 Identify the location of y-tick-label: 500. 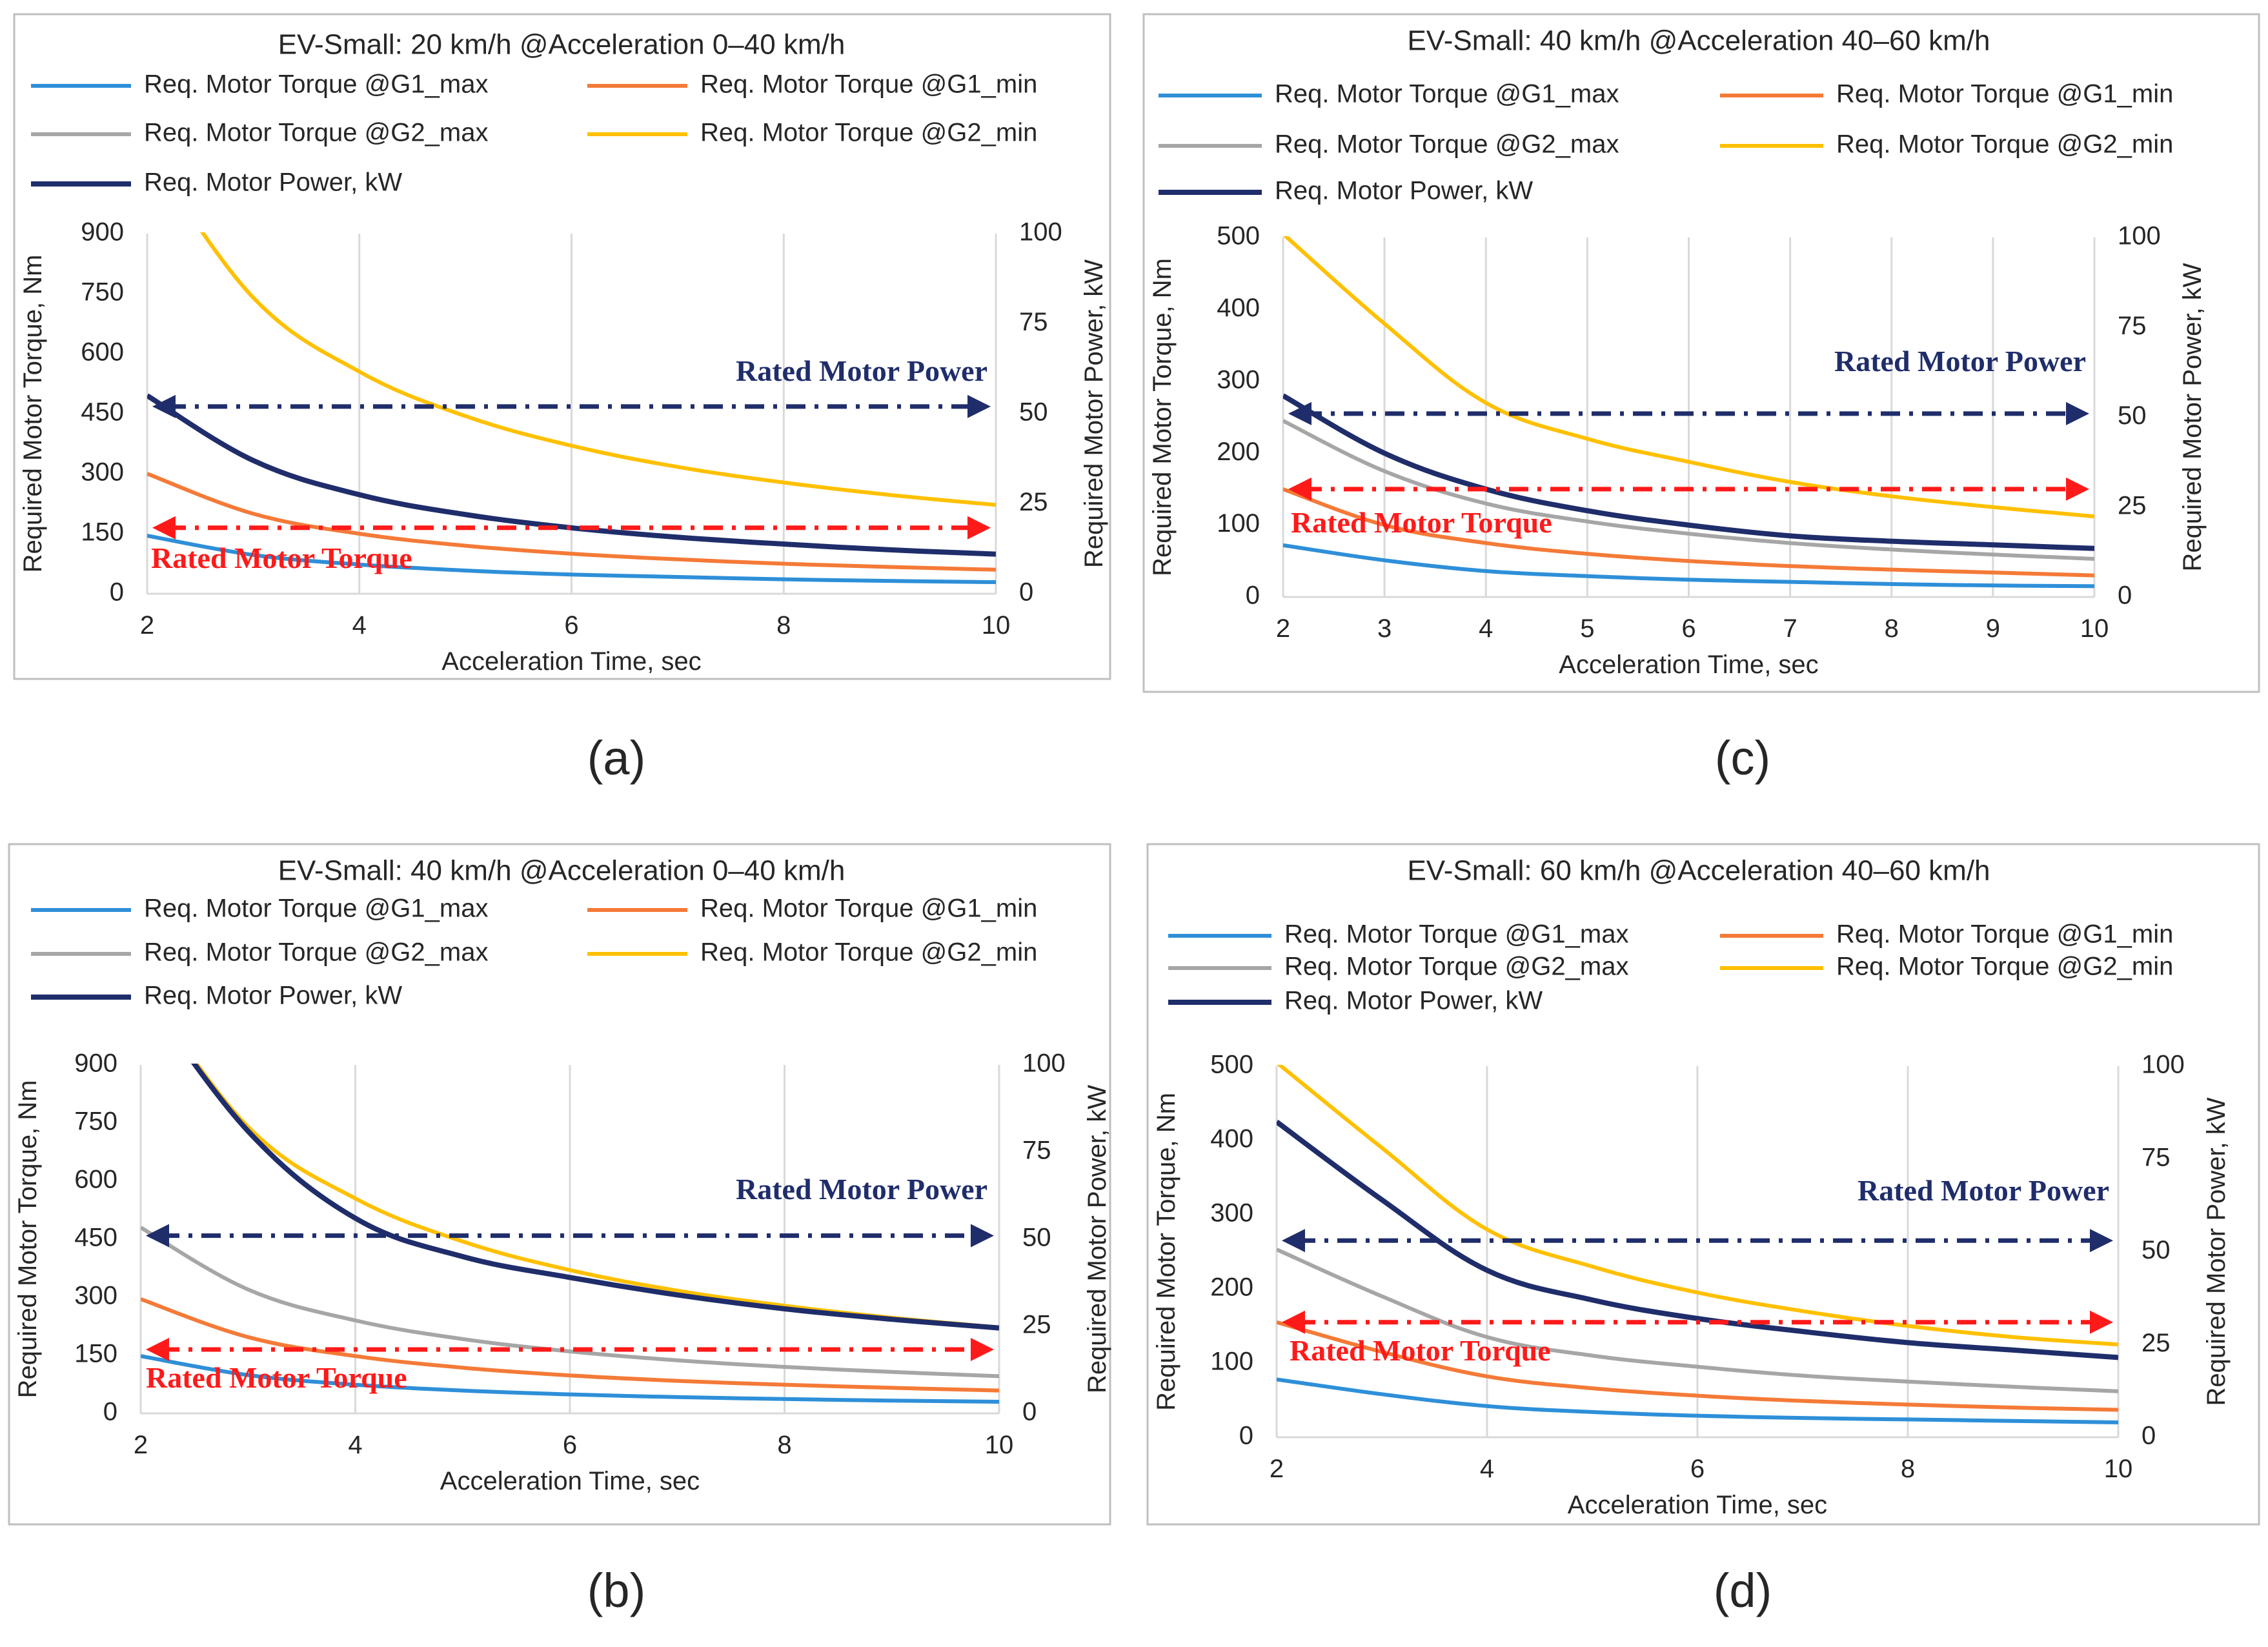
(1231, 1065).